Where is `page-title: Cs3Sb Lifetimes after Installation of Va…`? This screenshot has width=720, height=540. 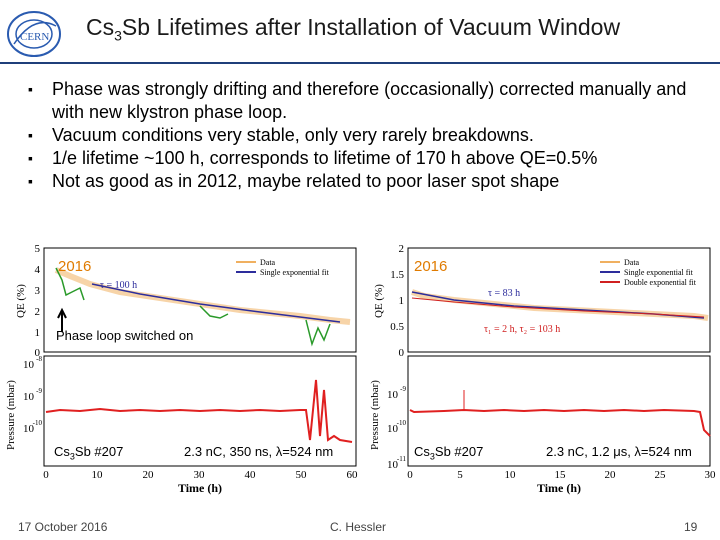
page-title: Cs3Sb Lifetimes after Installation of Va… is located at coordinates (353, 29).